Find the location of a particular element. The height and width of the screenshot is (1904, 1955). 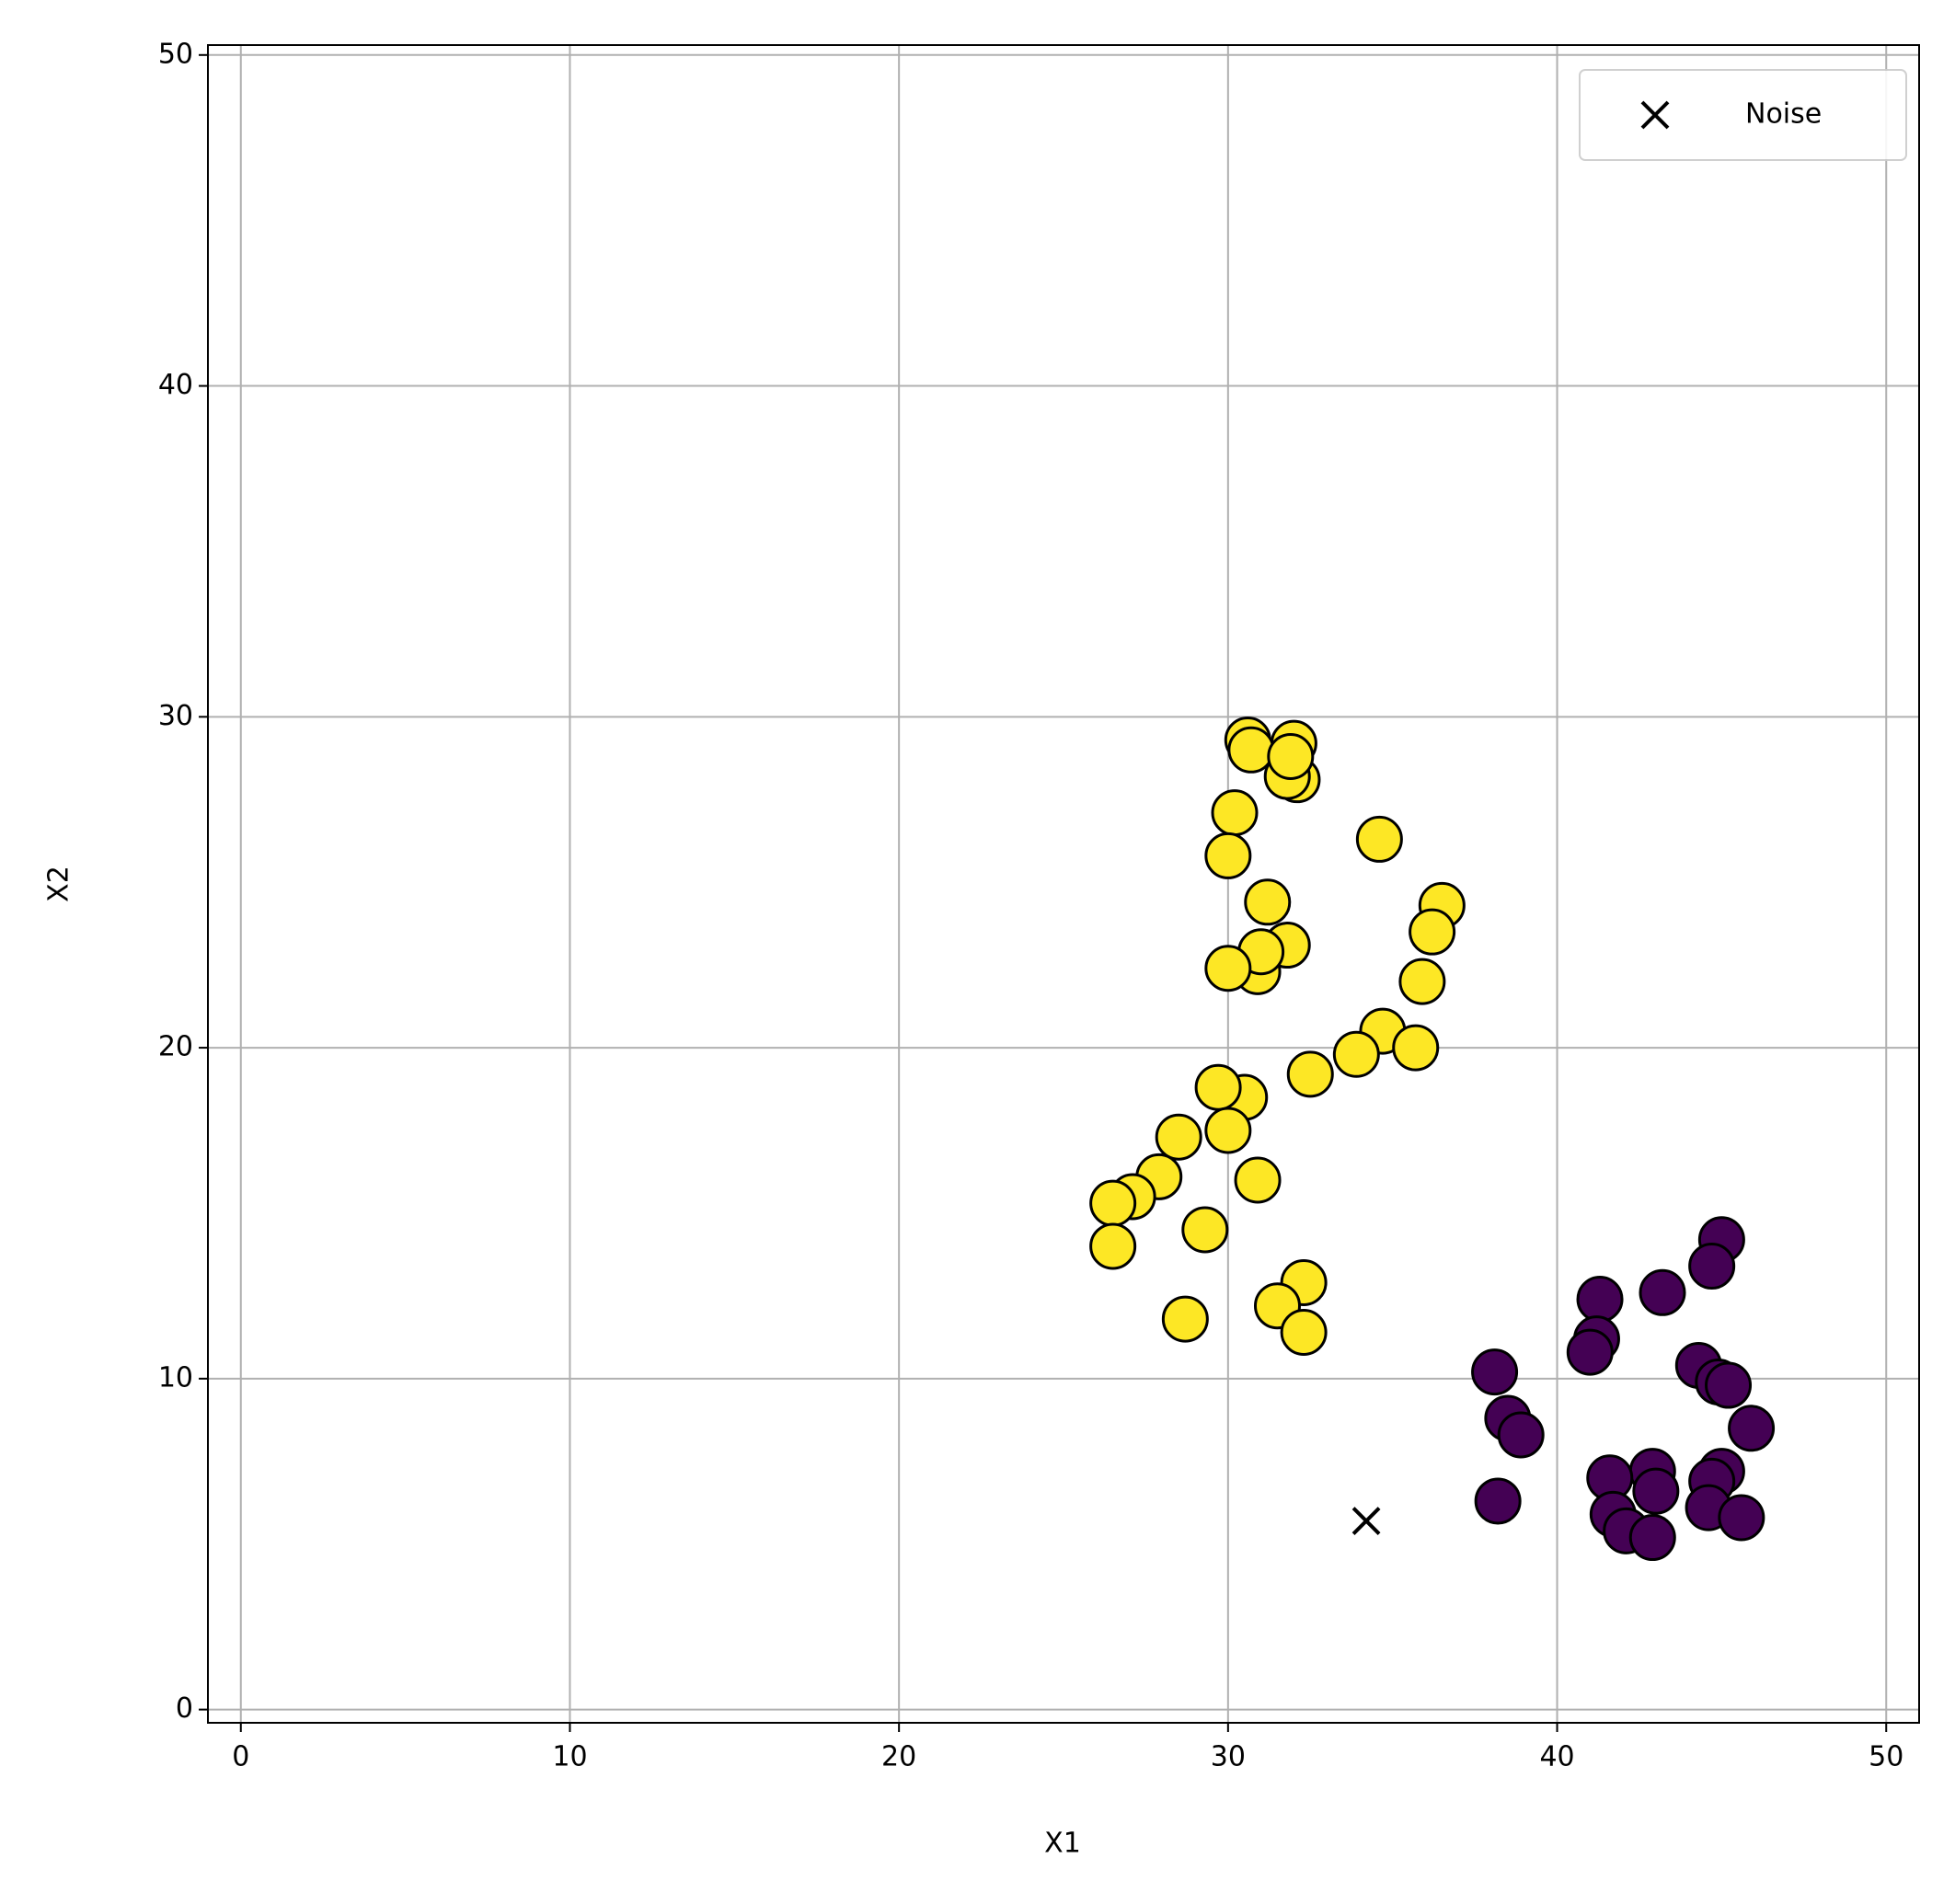

x-tick-label: 0 is located at coordinates (241, 1757).